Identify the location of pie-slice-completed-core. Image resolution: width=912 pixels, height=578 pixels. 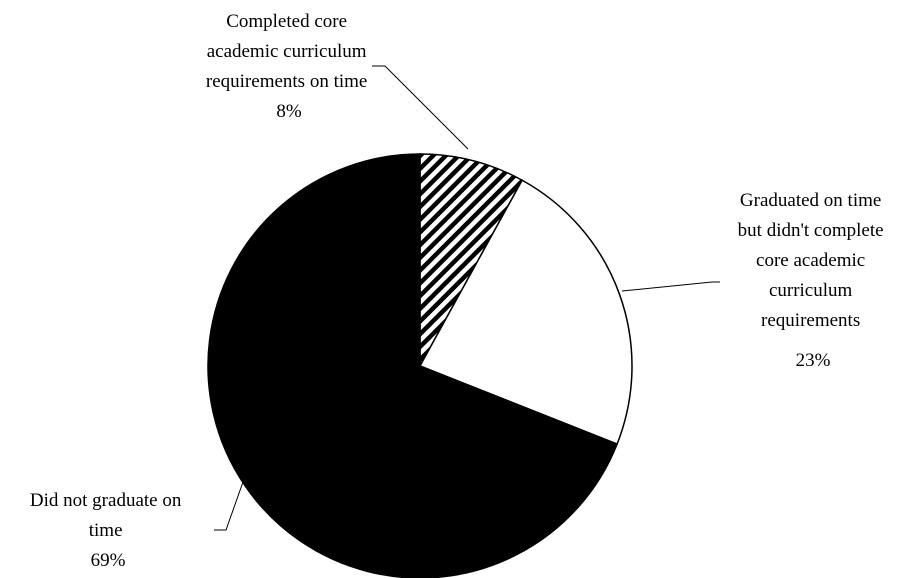
(471, 260).